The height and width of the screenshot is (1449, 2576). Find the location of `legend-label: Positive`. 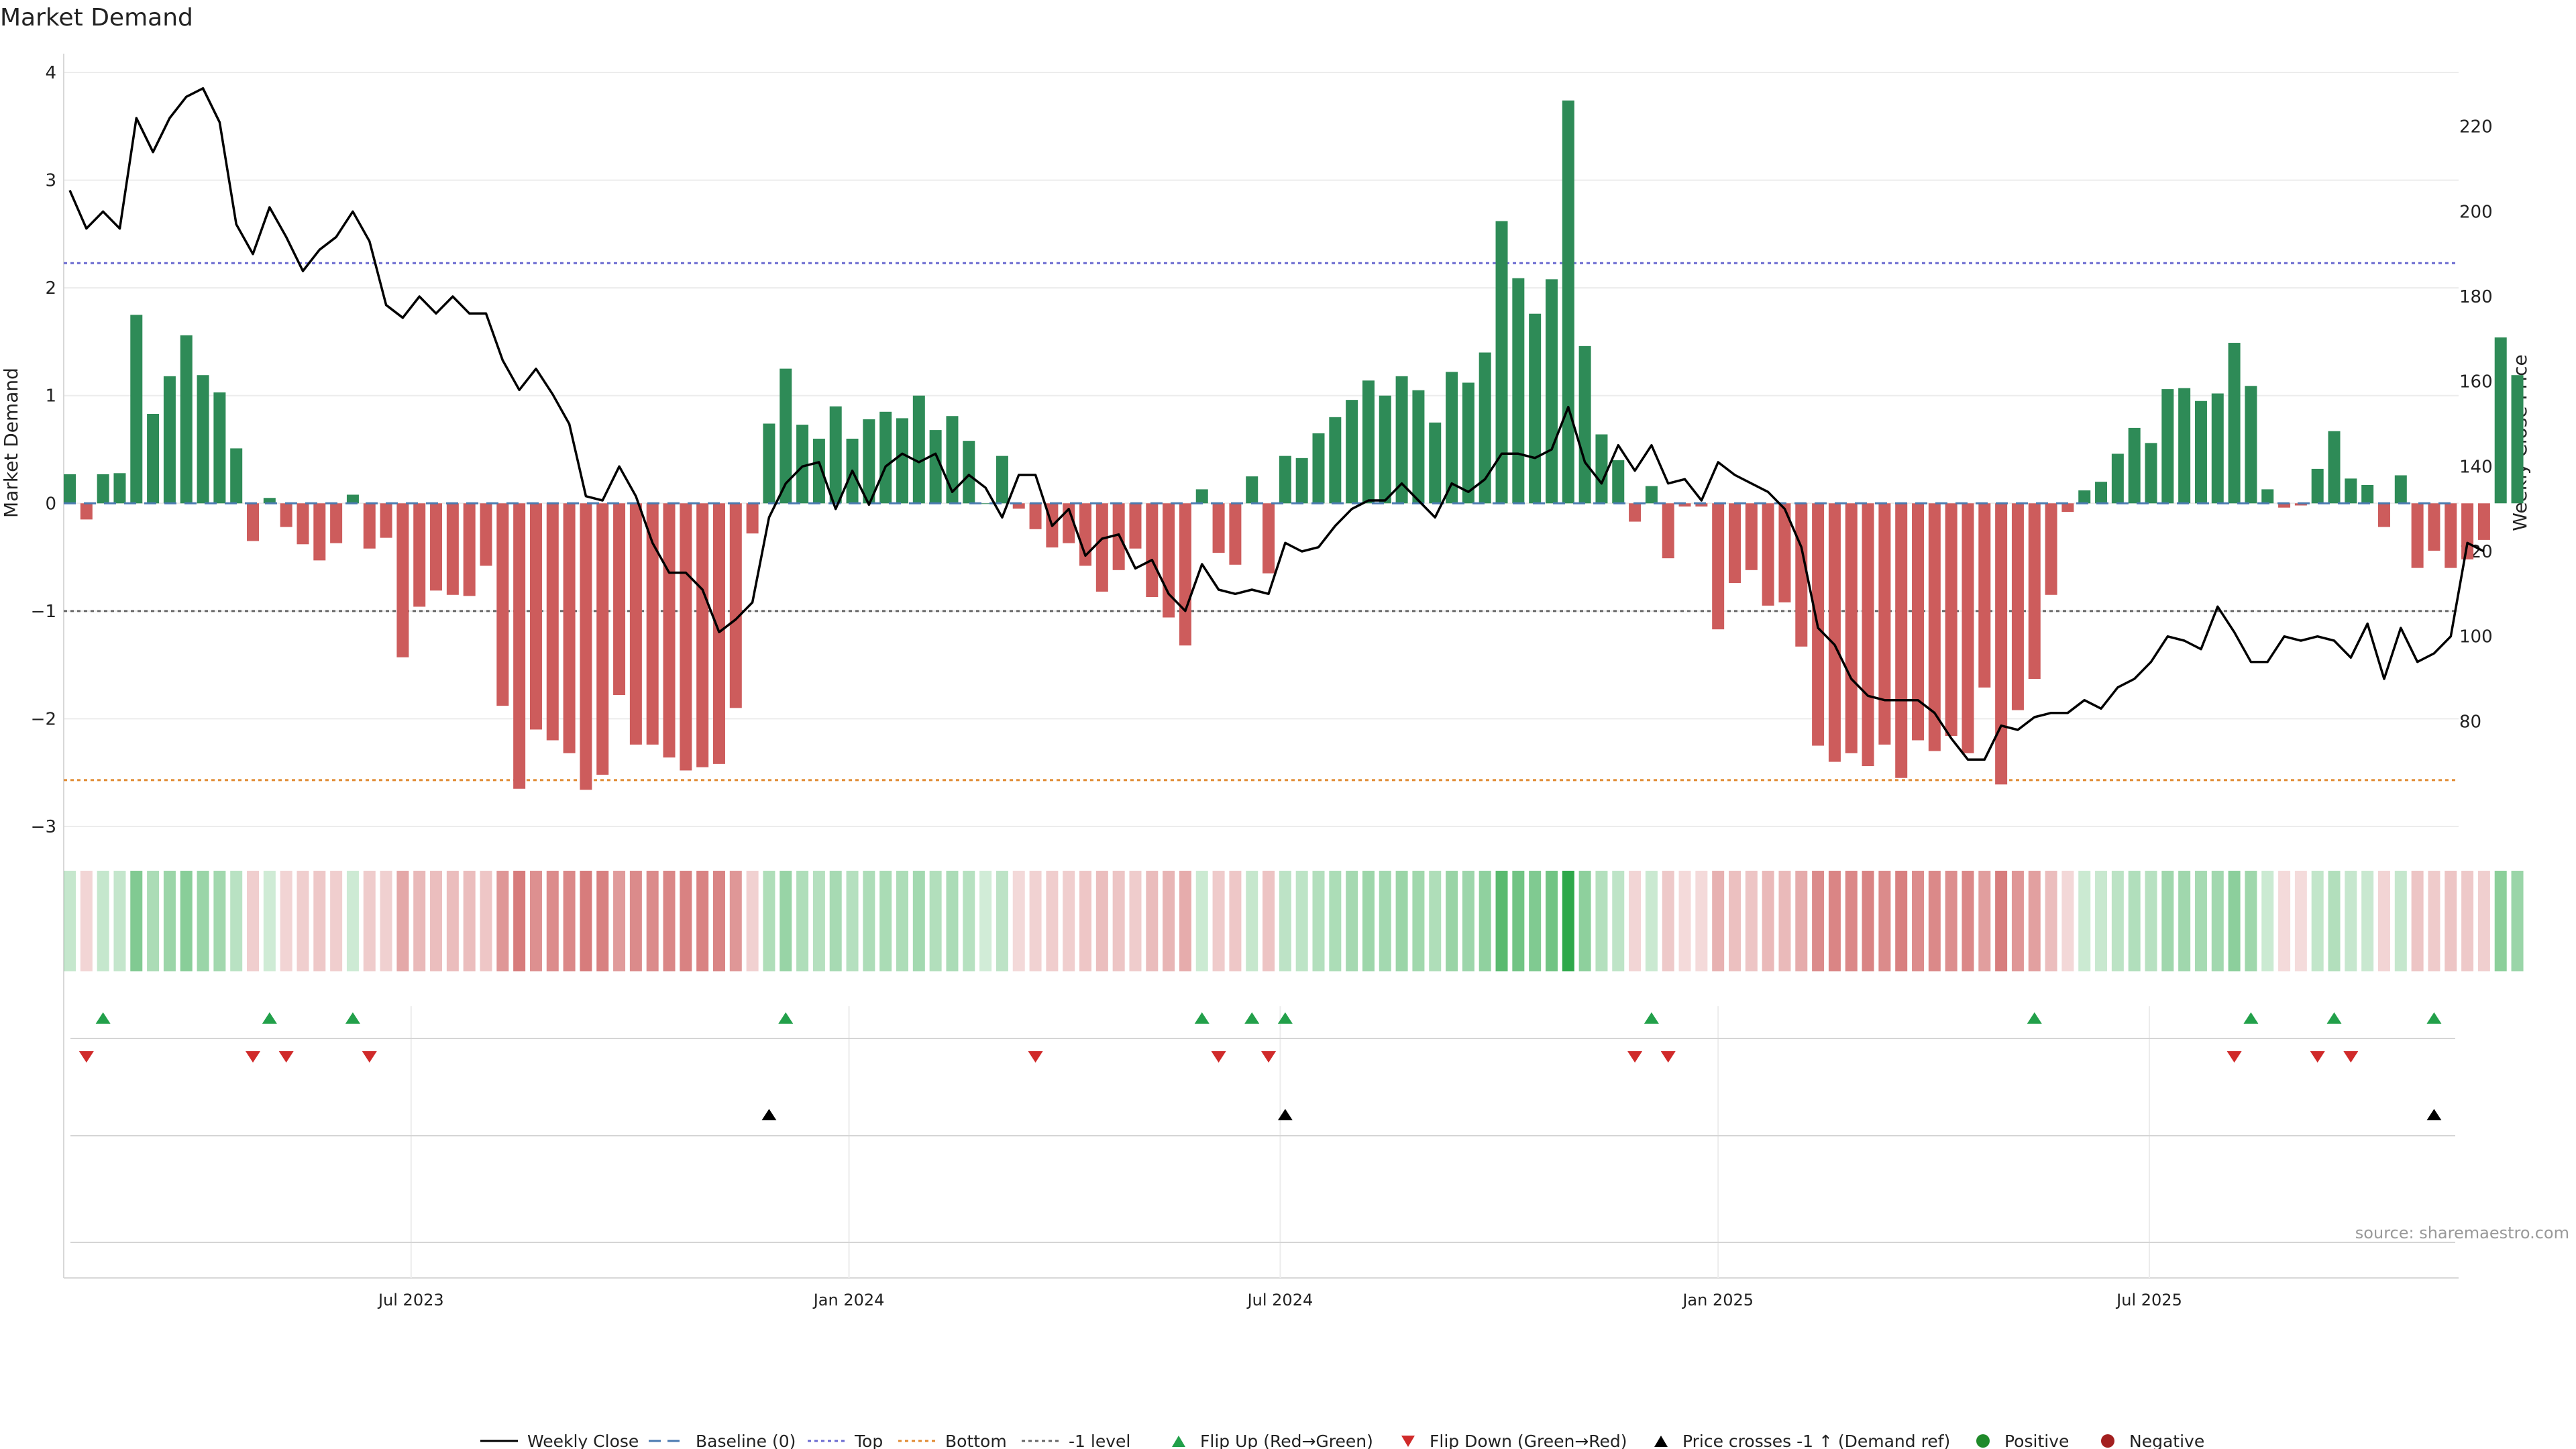

legend-label: Positive is located at coordinates (2036, 1440).